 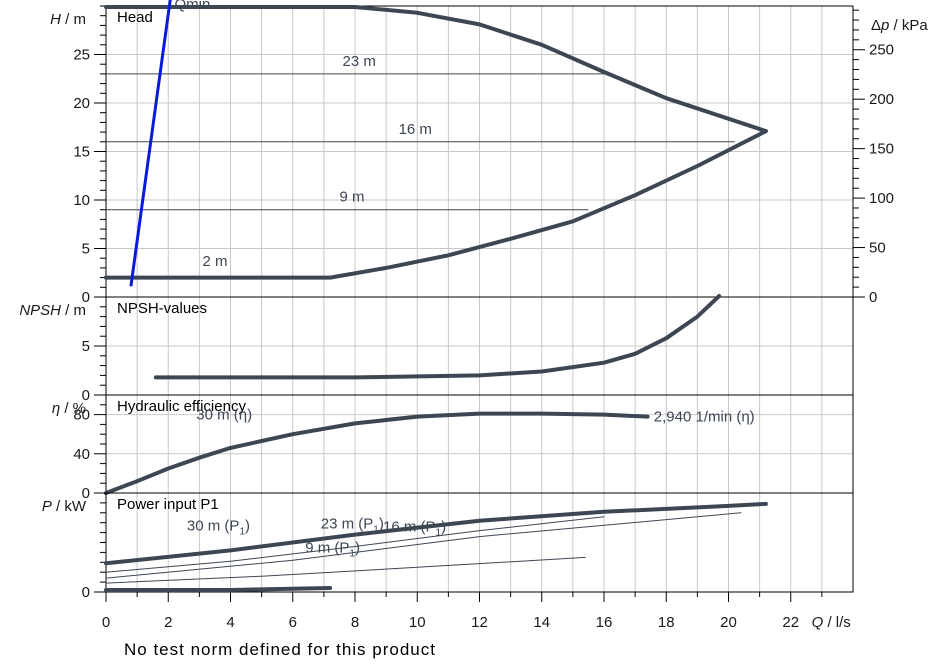 What do you see at coordinates (359, 61) in the screenshot?
I see `setpoint-label: 23 m` at bounding box center [359, 61].